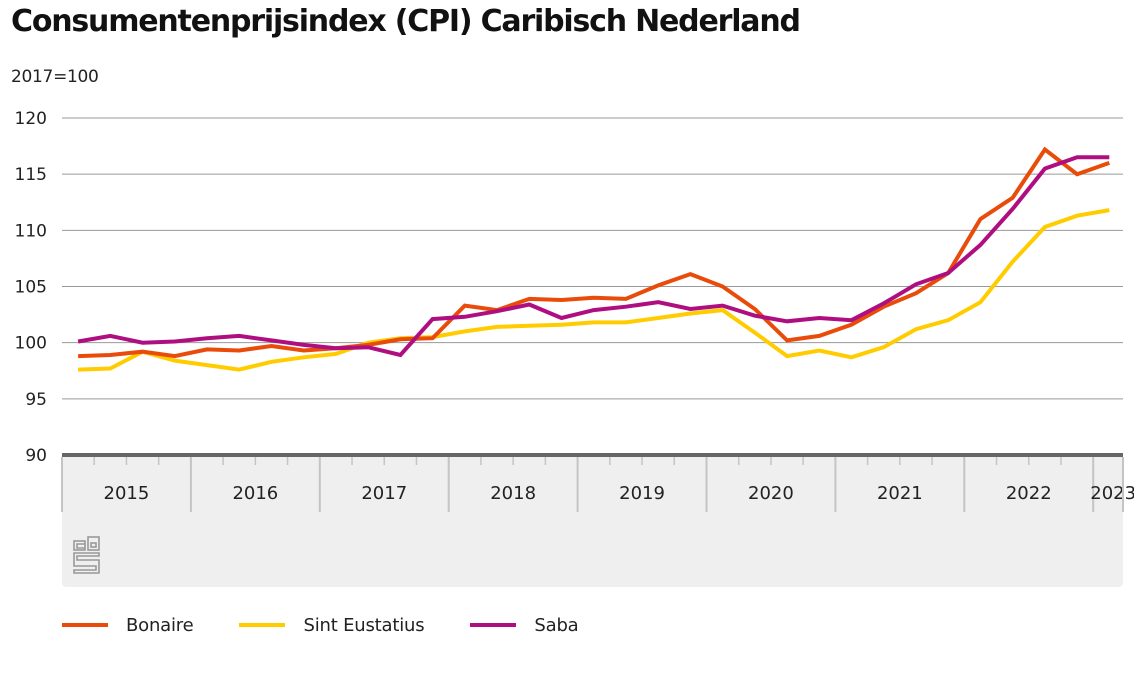 The width and height of the screenshot is (1134, 684). Describe the element at coordinates (86, 555) in the screenshot. I see `cbs-logo-icon` at that location.